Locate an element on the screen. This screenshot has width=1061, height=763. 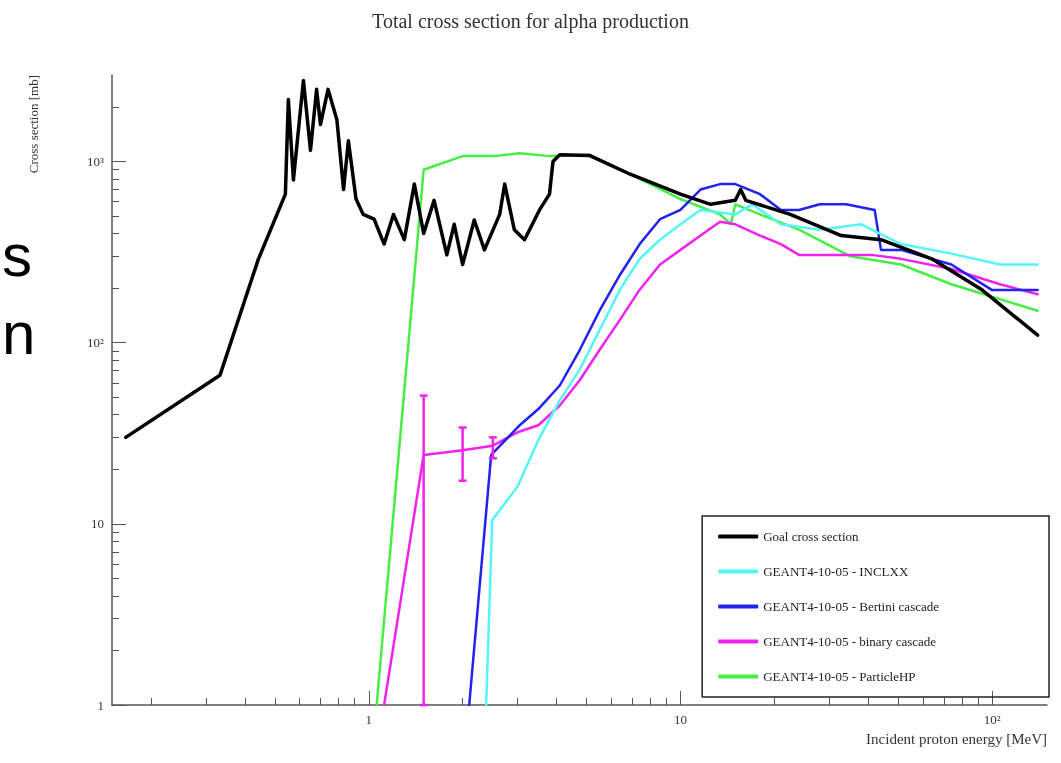
legend-label: Goal cross section is located at coordinates (811, 536).